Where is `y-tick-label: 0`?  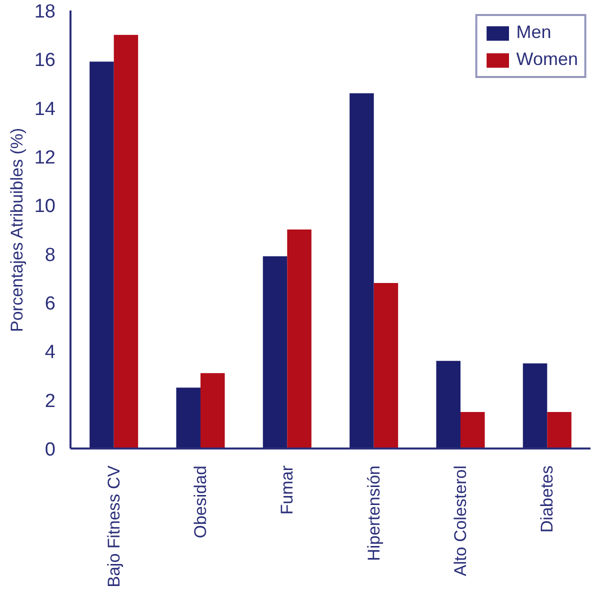 y-tick-label: 0 is located at coordinates (50, 450).